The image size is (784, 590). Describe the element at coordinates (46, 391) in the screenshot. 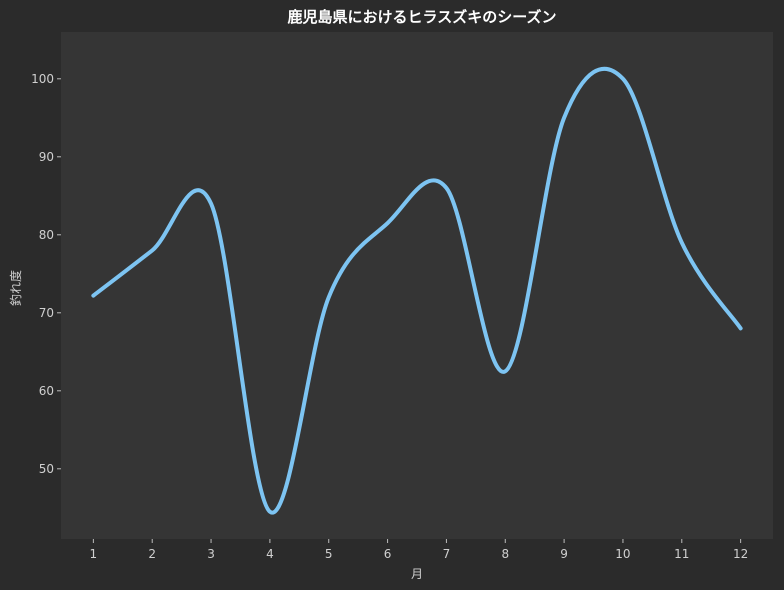

I see `y-tick-label: 60` at that location.